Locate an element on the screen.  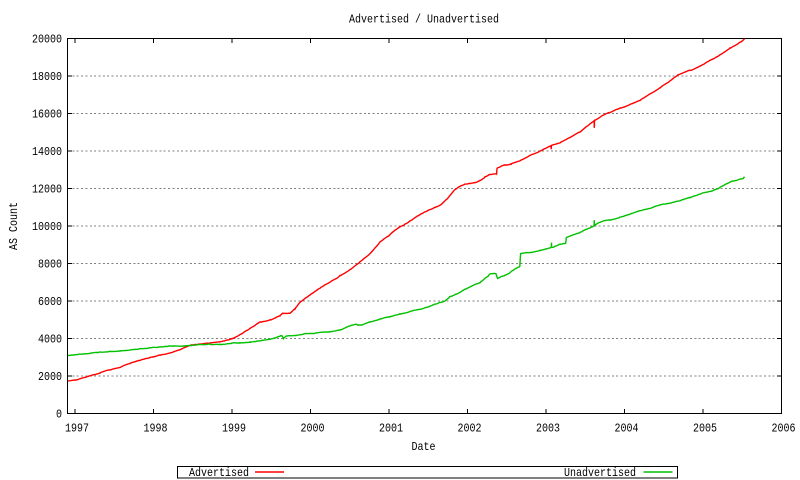
svg-text: 2006 is located at coordinates (784, 429).